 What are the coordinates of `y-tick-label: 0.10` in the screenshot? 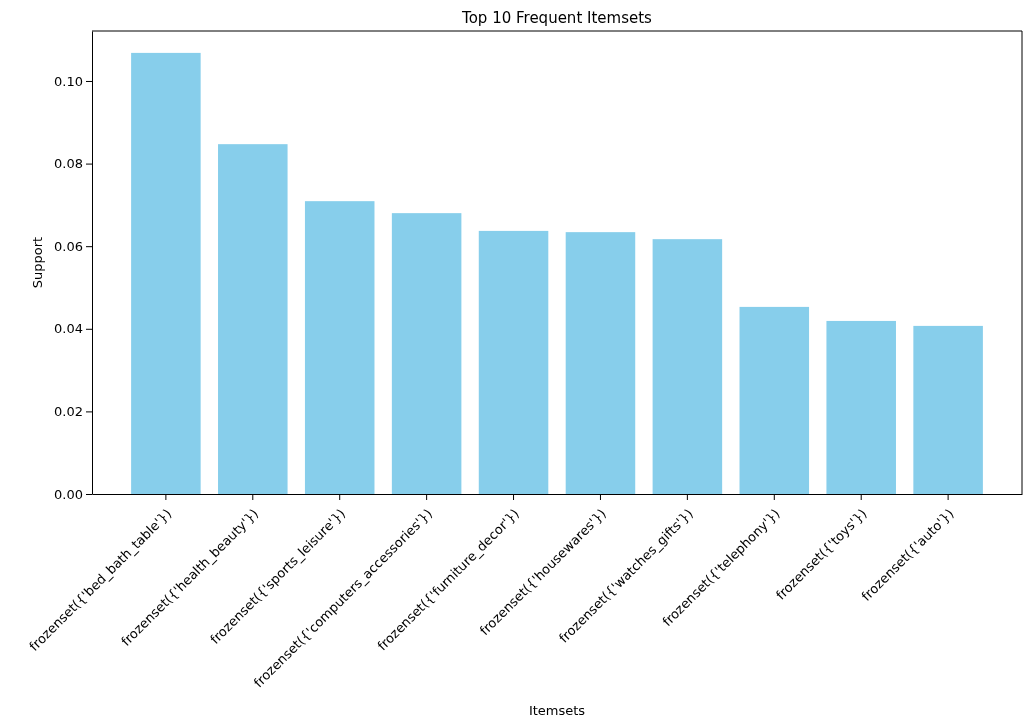 It's located at (68, 81).